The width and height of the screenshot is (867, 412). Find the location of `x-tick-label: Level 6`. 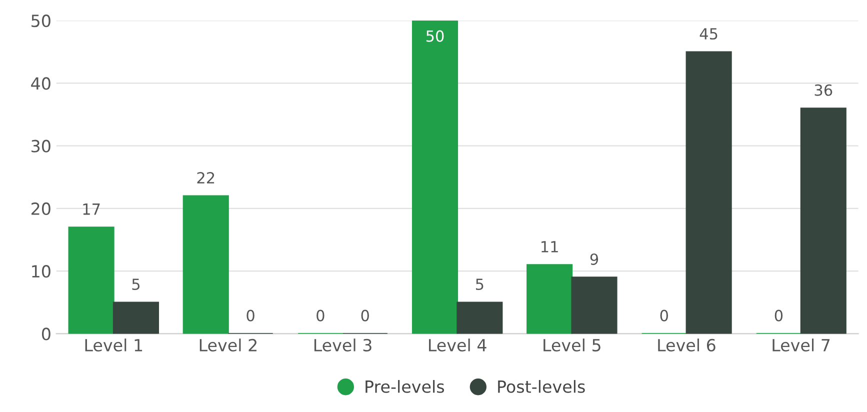

x-tick-label: Level 6 is located at coordinates (687, 345).